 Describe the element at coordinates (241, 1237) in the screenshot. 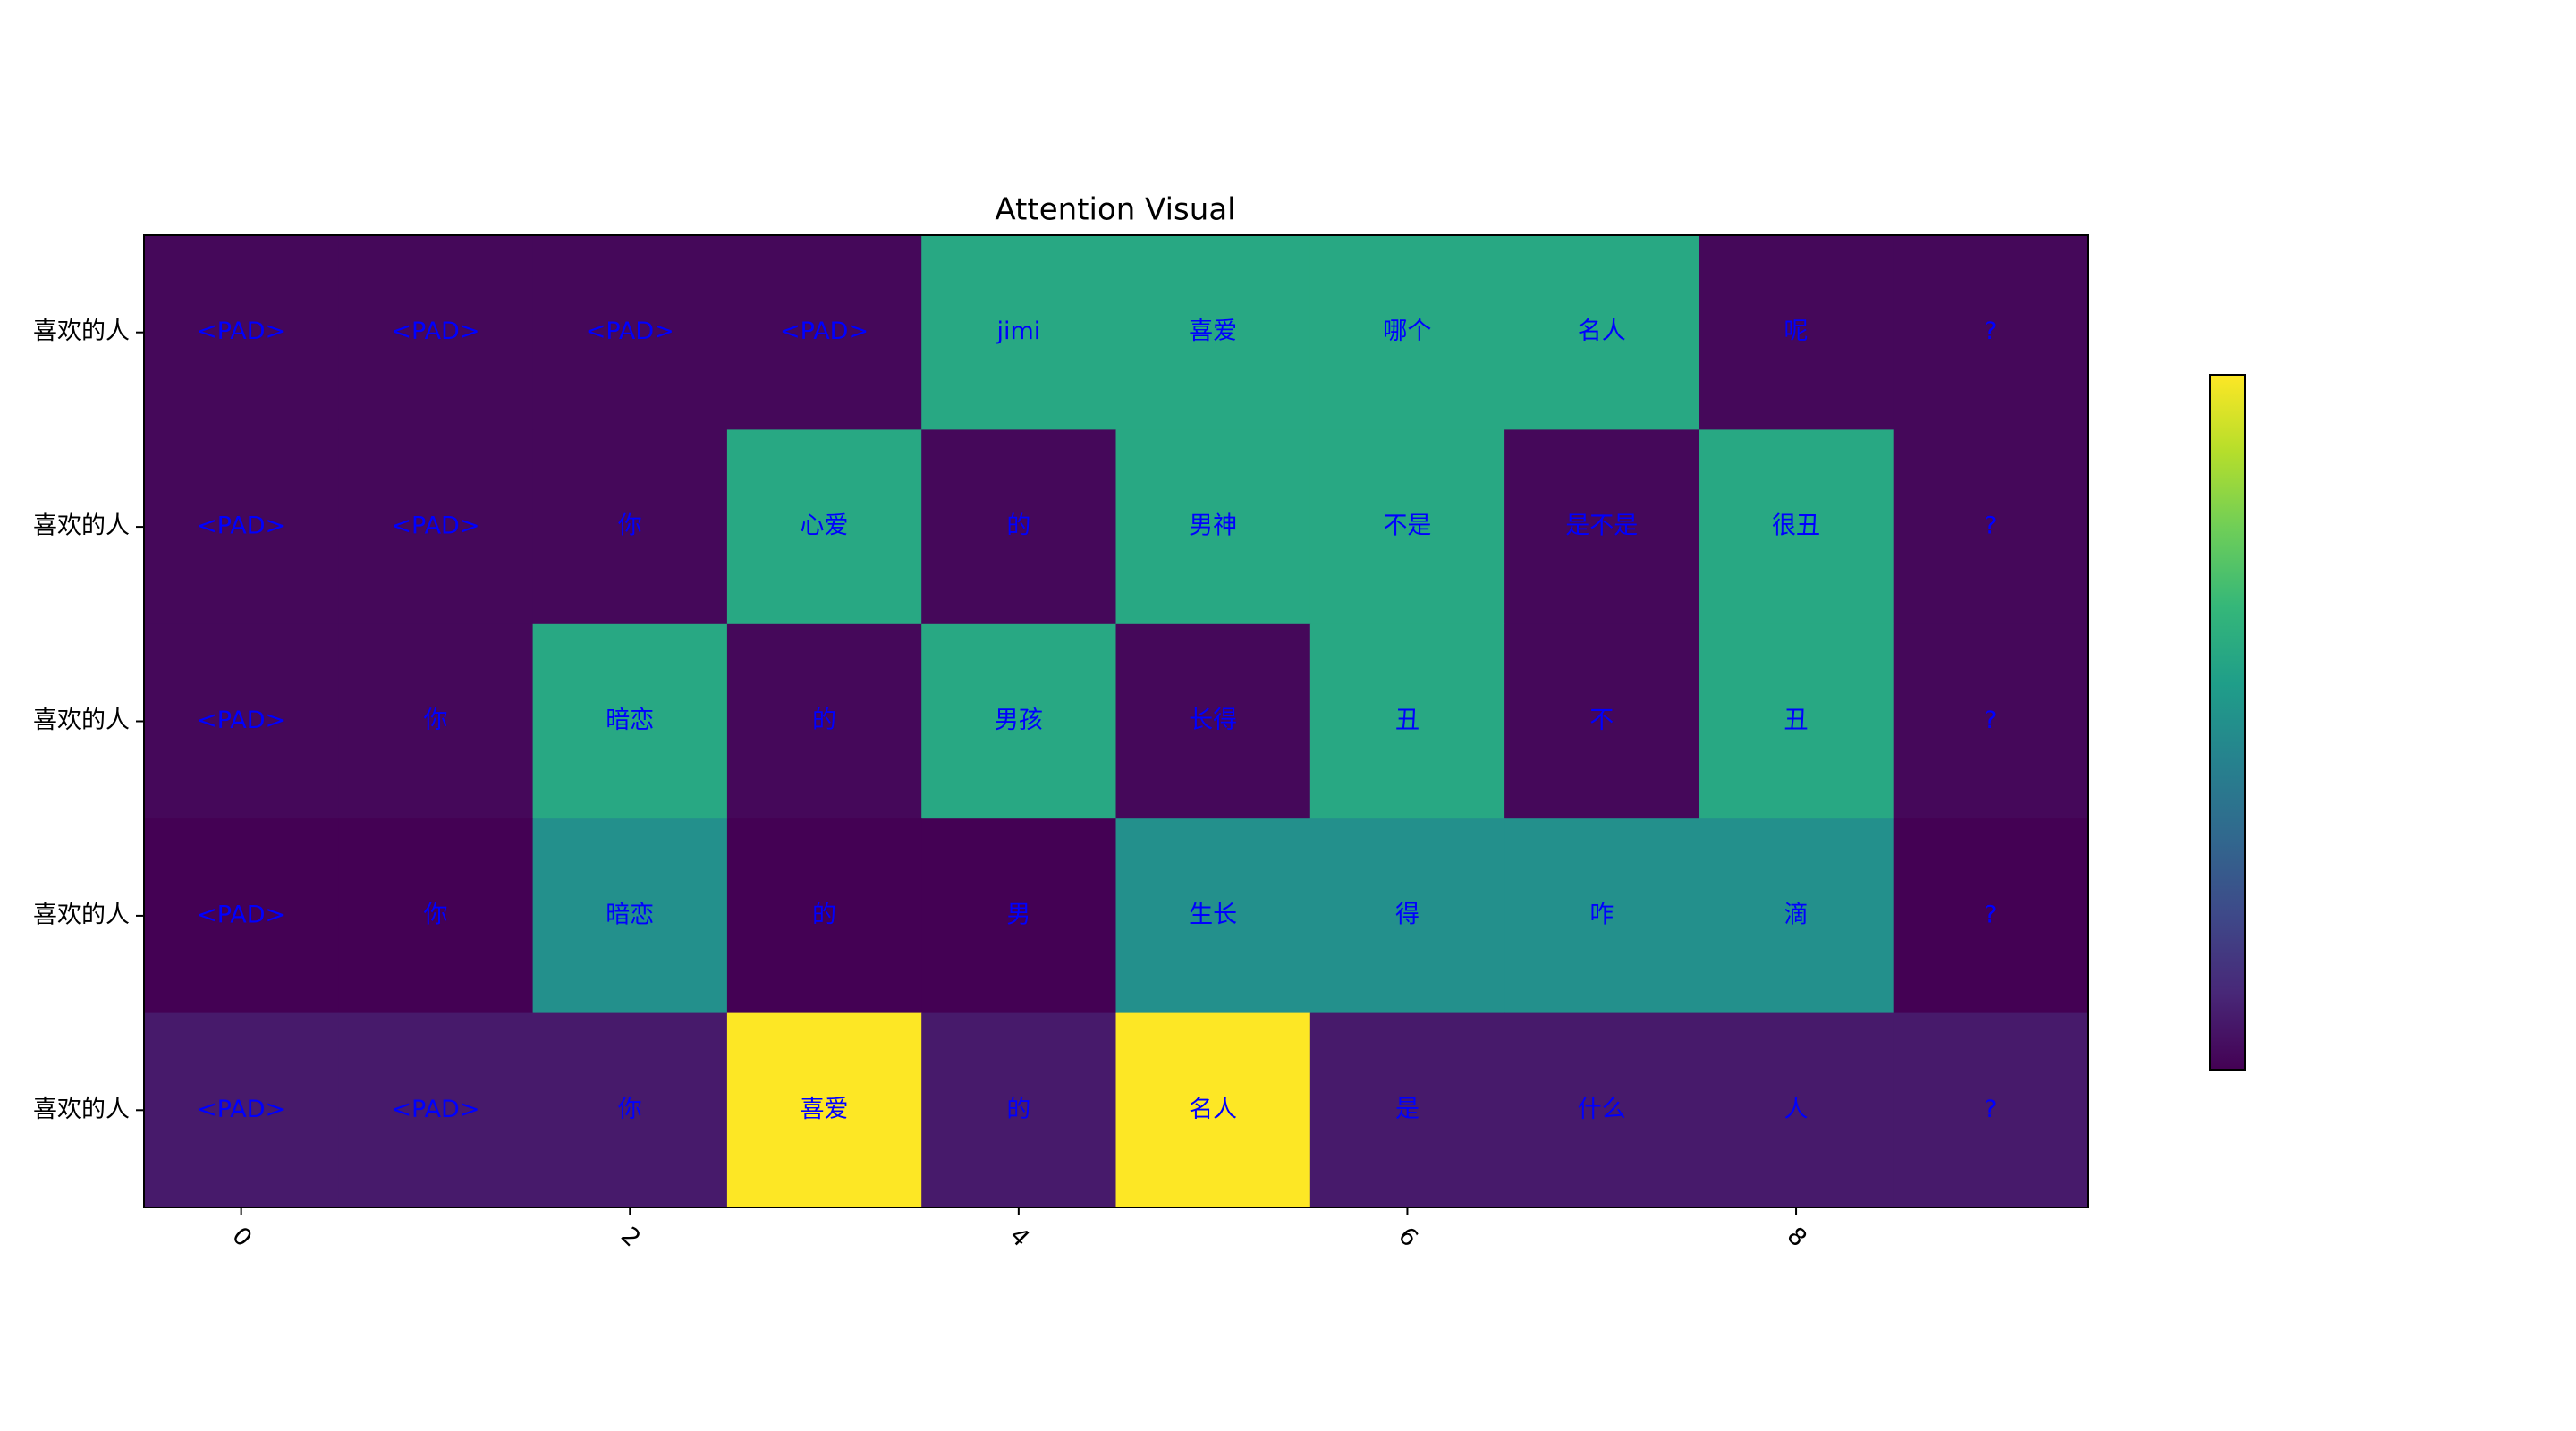

I see `x-tick-label: 0` at that location.